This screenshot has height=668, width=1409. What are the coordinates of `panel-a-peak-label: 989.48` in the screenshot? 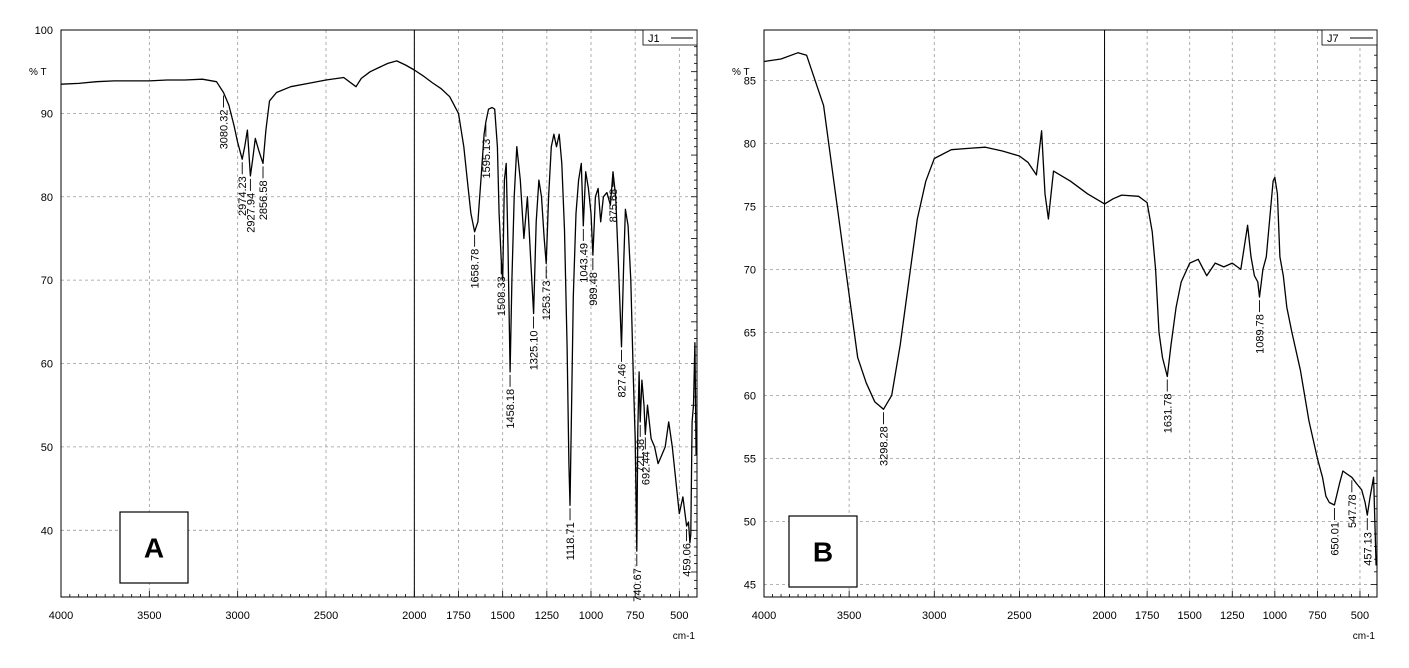 It's located at (594, 289).